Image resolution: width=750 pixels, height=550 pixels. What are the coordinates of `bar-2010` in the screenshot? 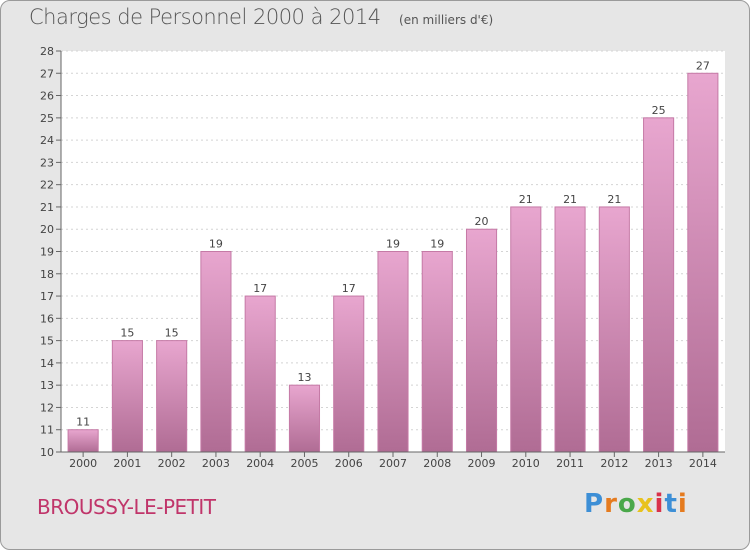 It's located at (526, 329).